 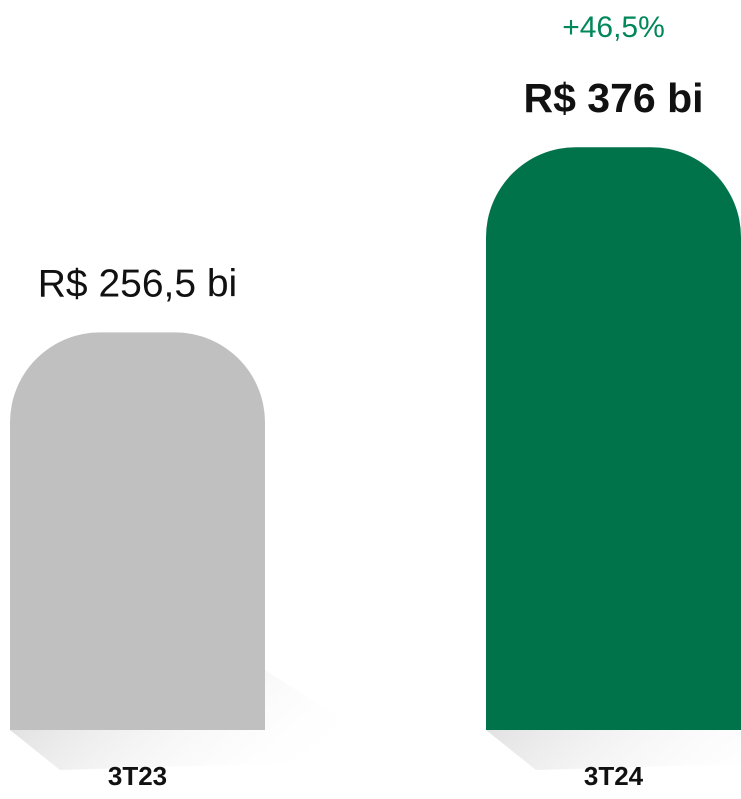 I want to click on x-tick-label: 3T24, so click(x=614, y=776).